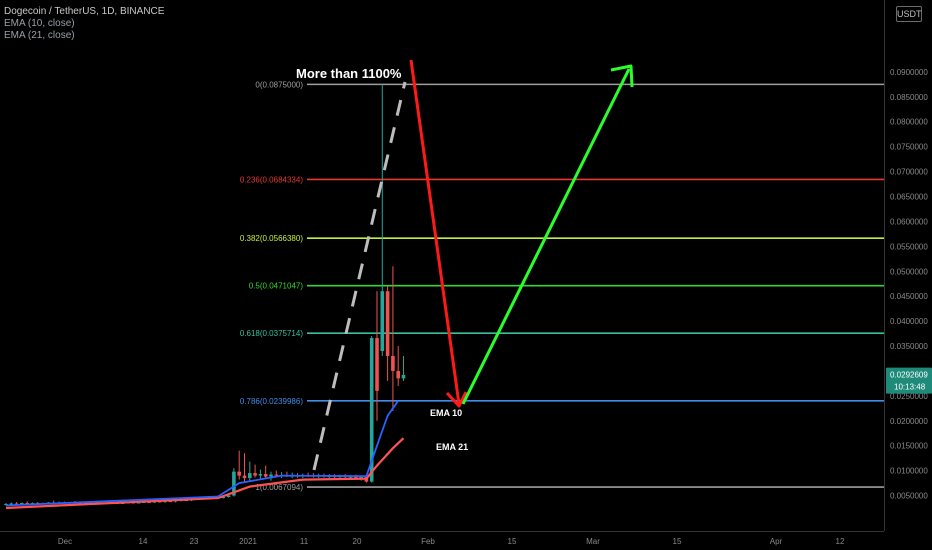 Image resolution: width=932 pixels, height=550 pixels. Describe the element at coordinates (84, 11) in the screenshot. I see `symbol-title: Dogecoin / TetherUS, 1D, BINANCE` at that location.